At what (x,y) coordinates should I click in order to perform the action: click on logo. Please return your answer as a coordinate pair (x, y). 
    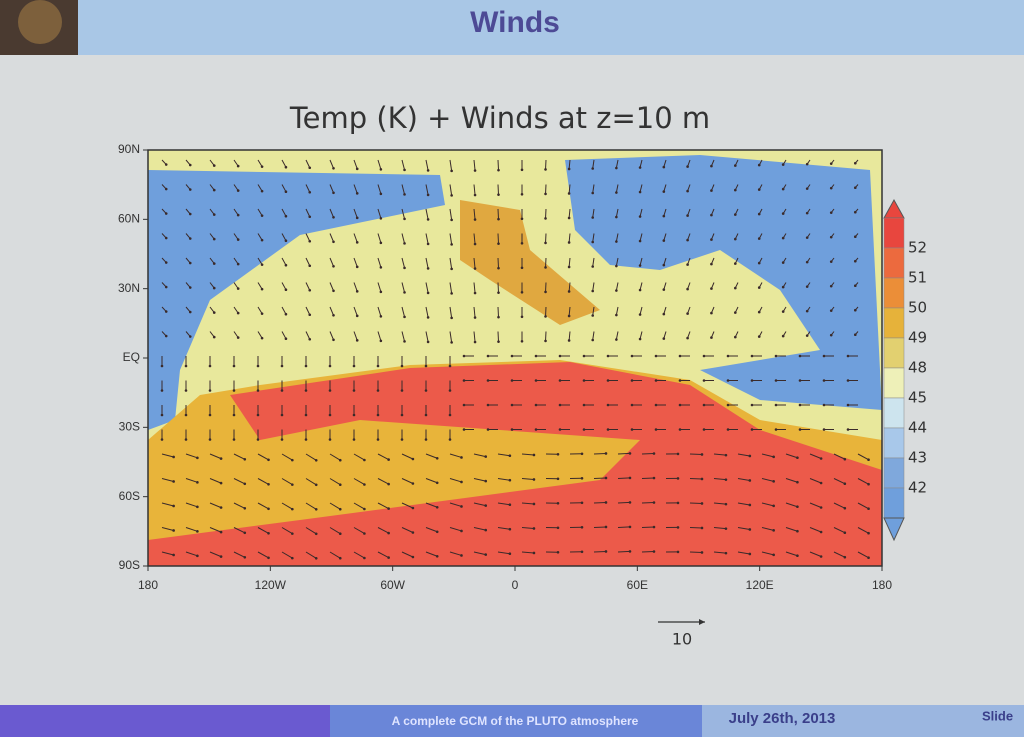
    Looking at the image, I should click on (40, 22).